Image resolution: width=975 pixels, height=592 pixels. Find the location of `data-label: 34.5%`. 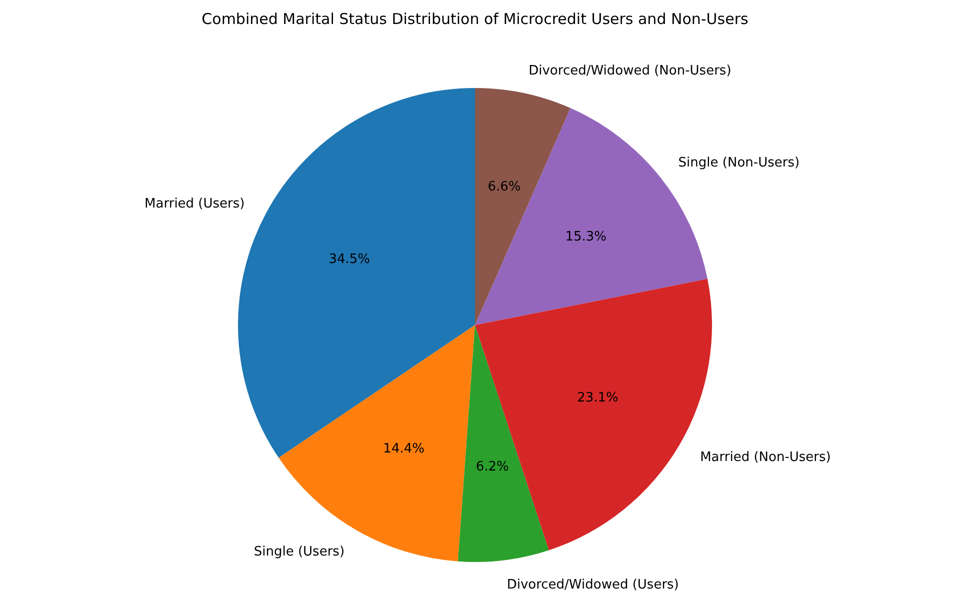

data-label: 34.5% is located at coordinates (349, 259).